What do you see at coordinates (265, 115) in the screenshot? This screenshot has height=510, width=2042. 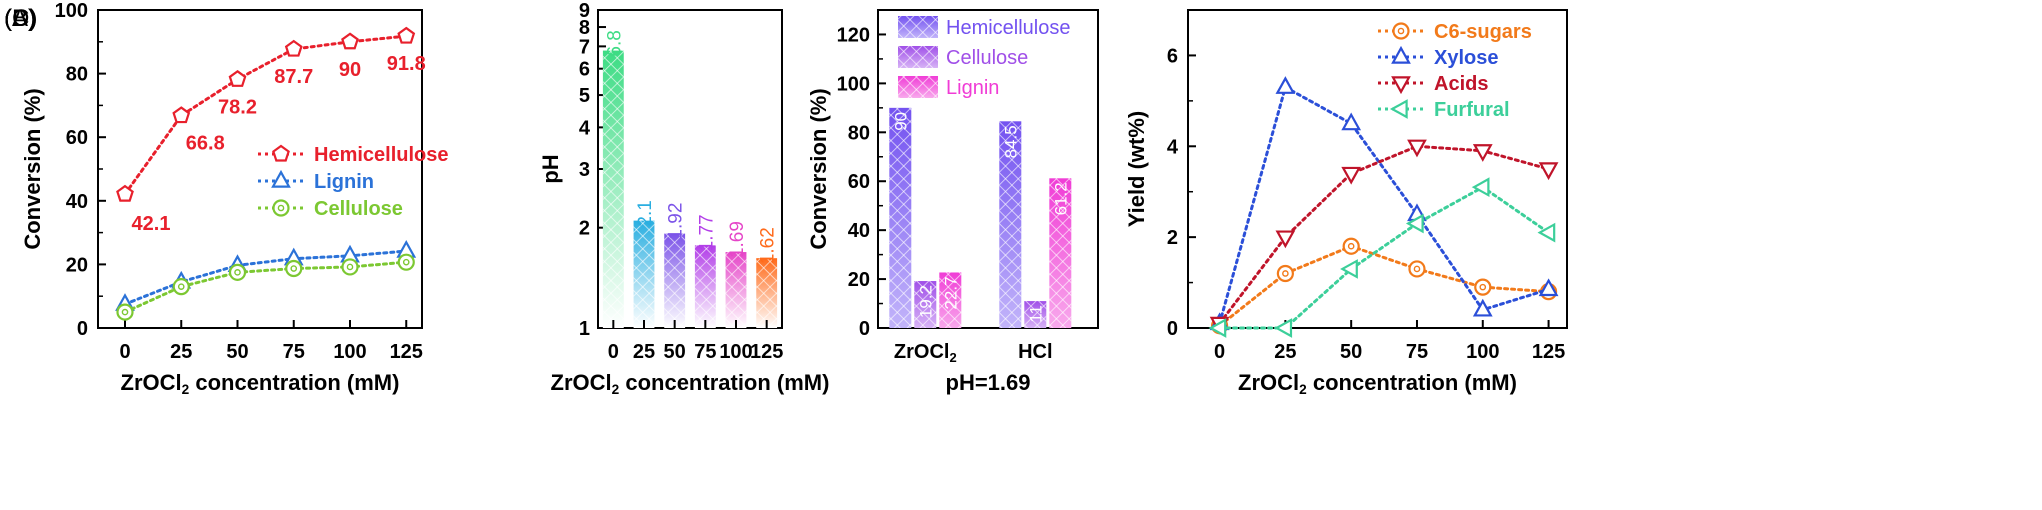 I see `series-line-hemicellulose` at bounding box center [265, 115].